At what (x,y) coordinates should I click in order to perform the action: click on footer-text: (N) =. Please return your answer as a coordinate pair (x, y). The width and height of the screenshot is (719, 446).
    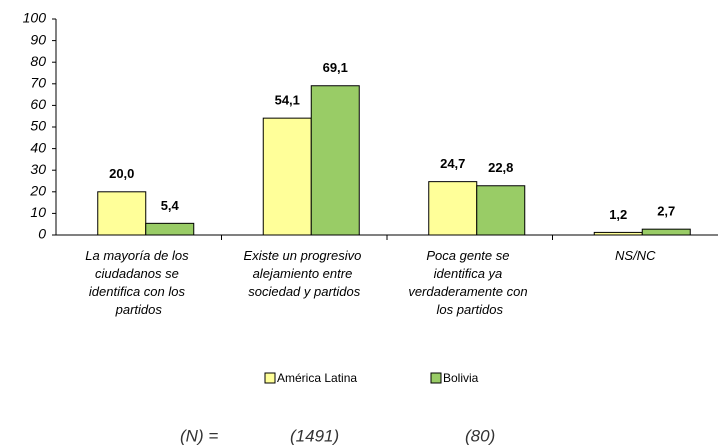
    Looking at the image, I should click on (199, 435).